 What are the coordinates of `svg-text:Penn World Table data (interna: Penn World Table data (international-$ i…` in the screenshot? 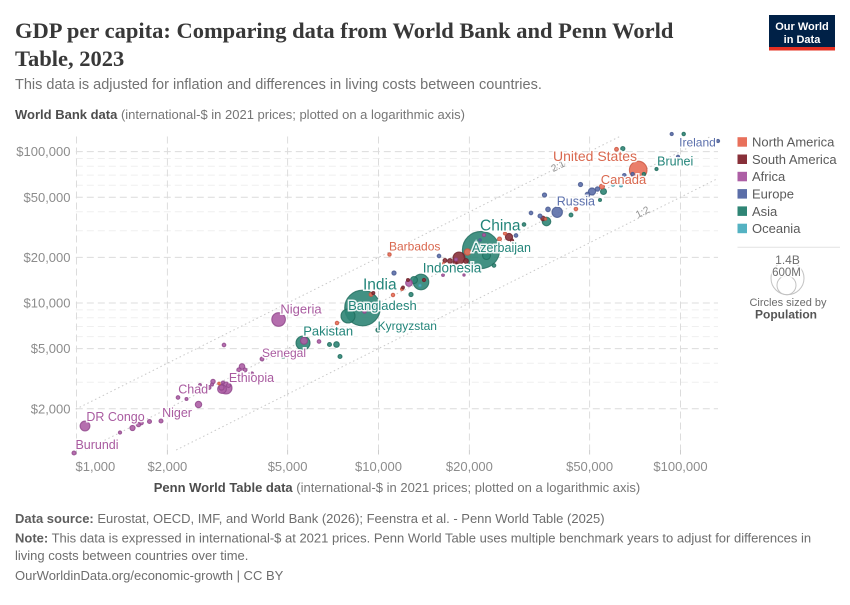 It's located at (397, 487).